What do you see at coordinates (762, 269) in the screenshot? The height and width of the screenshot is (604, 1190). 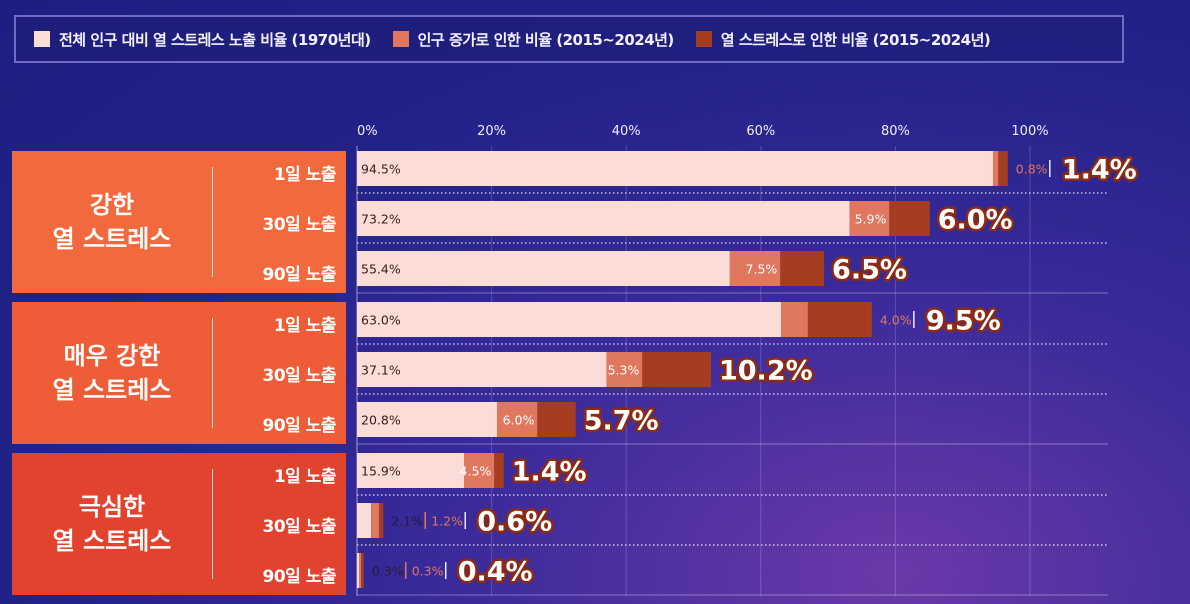 I see `population-value-label: 7.5%` at bounding box center [762, 269].